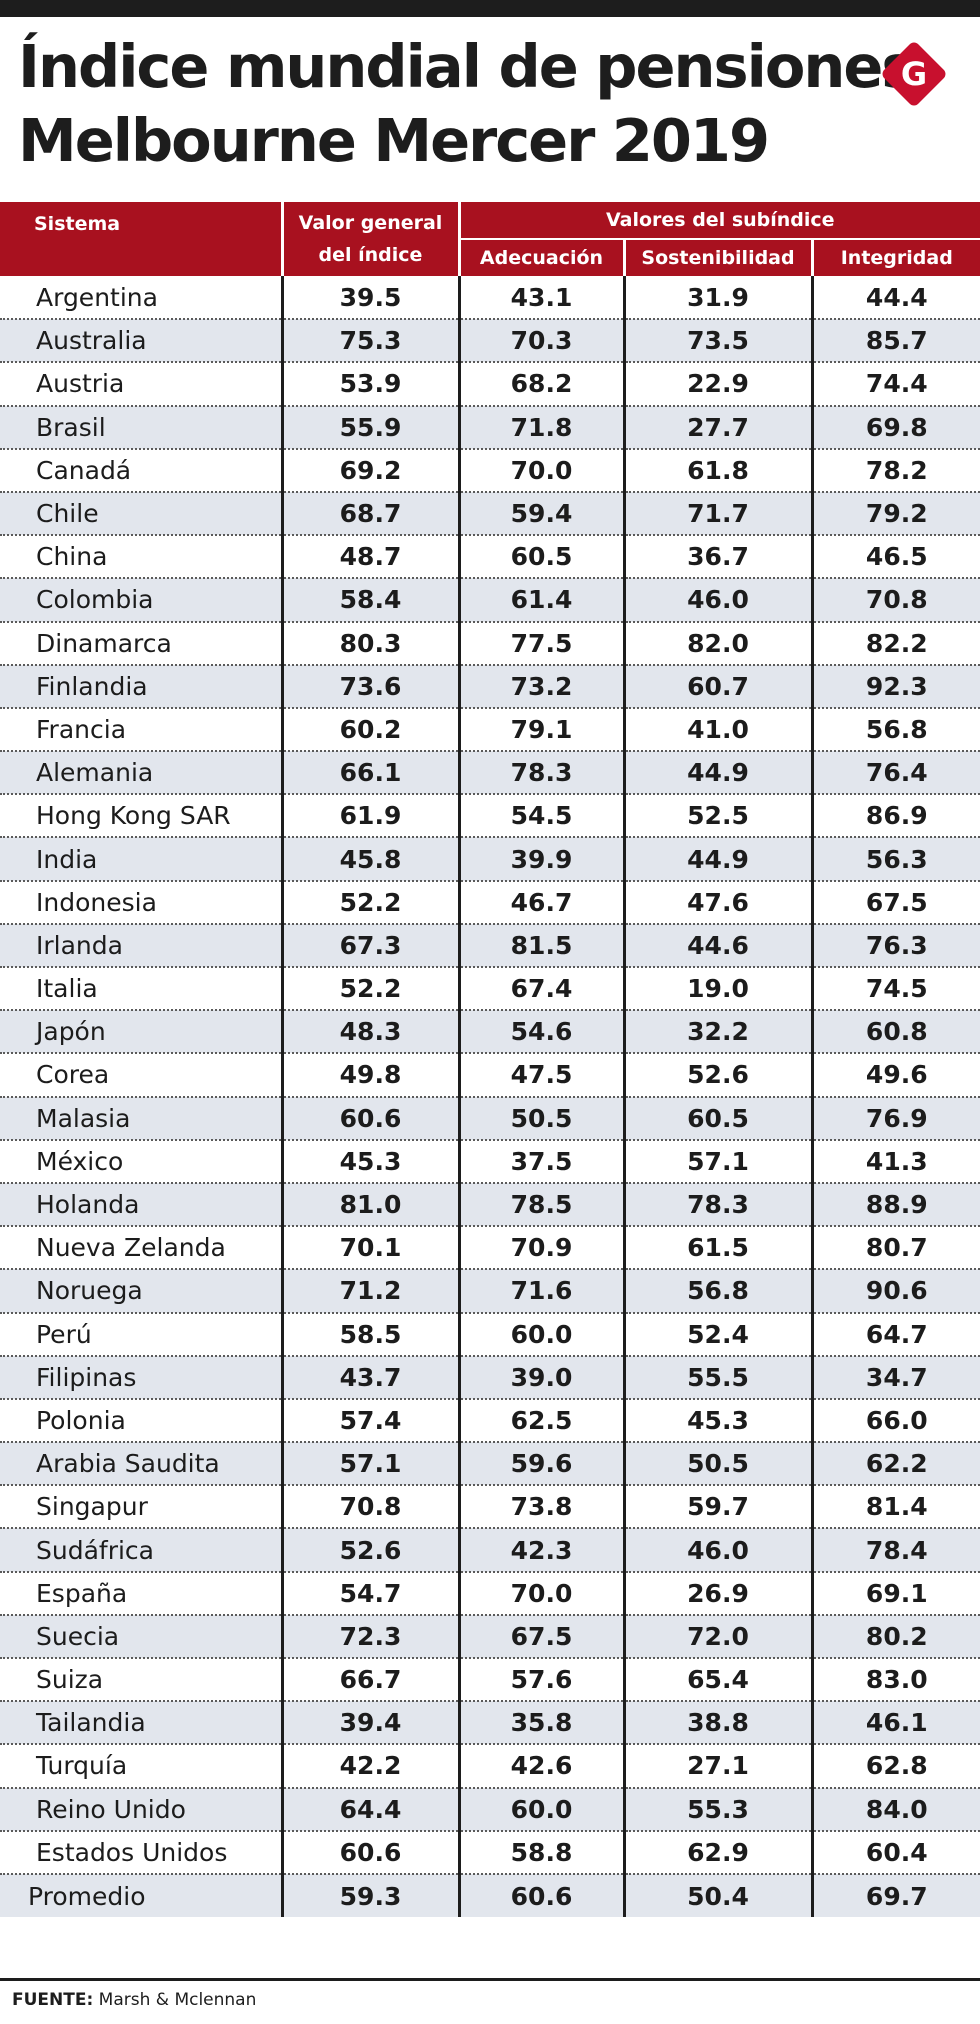  Describe the element at coordinates (896, 1377) in the screenshot. I see `cell-integridad: 34.7` at that location.